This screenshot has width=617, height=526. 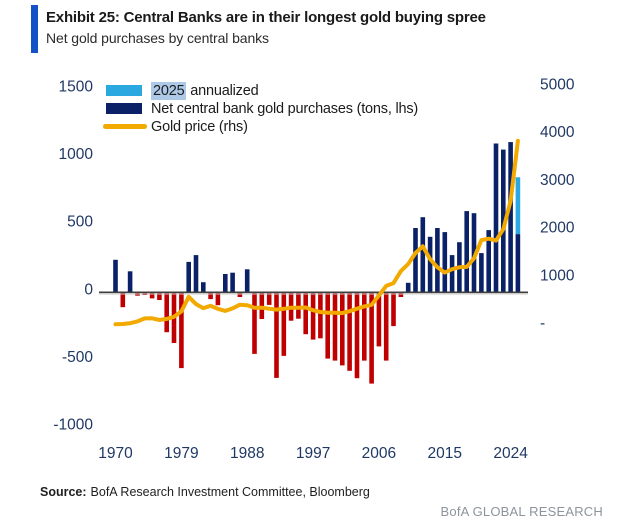 I want to click on x-axis-tick: 1988, so click(x=247, y=453).